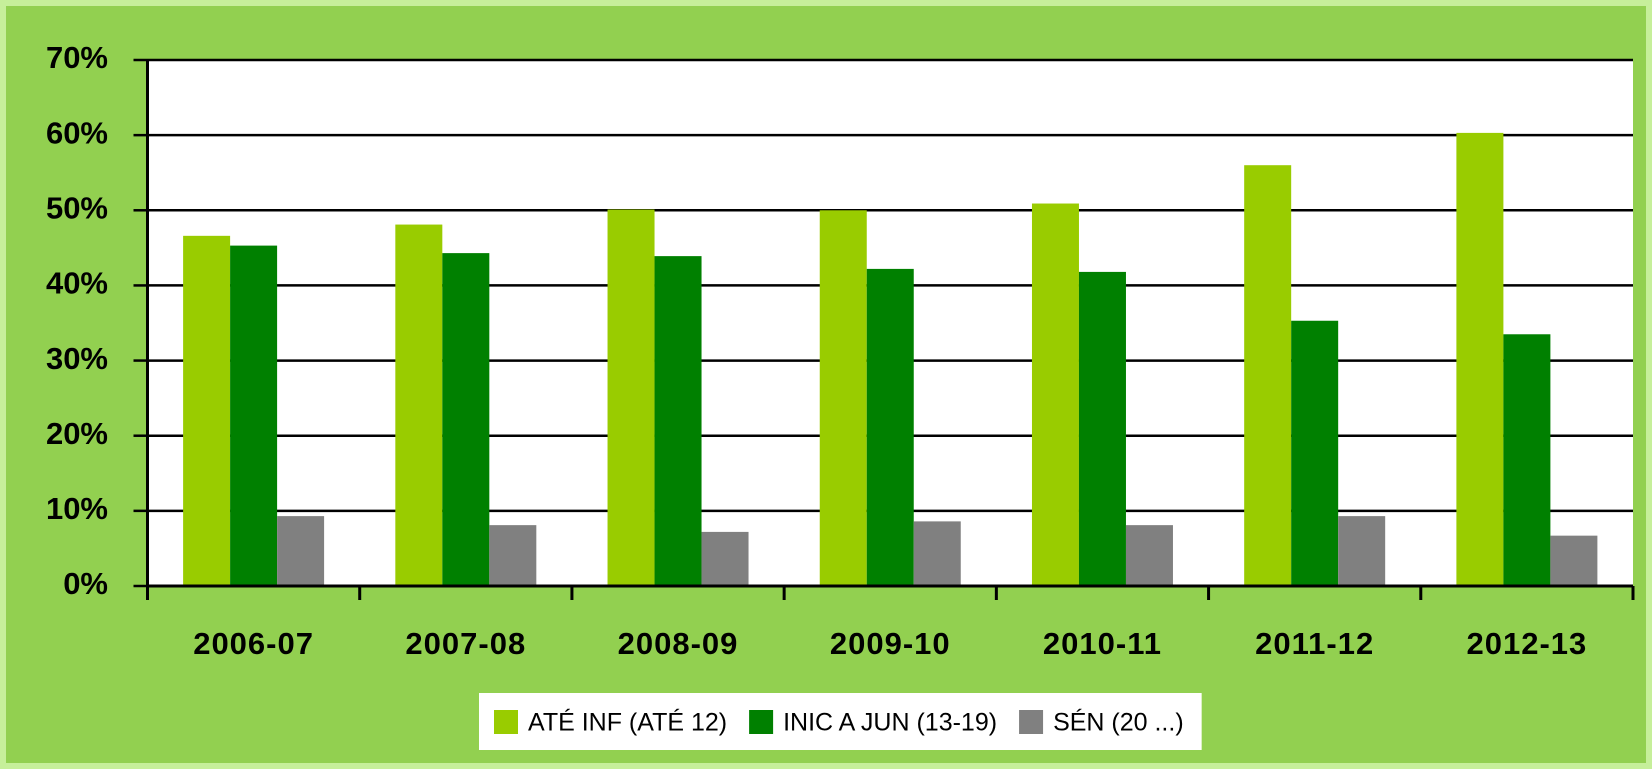 This screenshot has height=774, width=1652. Describe the element at coordinates (77, 358) in the screenshot. I see `y-tick-label: 30%` at that location.